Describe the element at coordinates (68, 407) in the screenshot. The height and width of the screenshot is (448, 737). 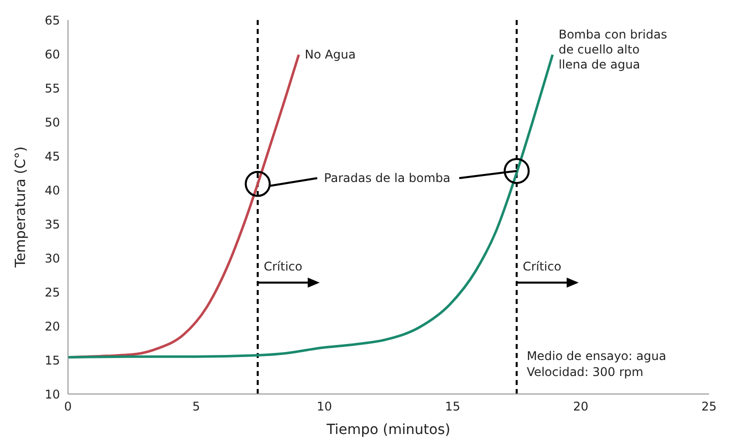
I see `x-tick-label: 0` at that location.